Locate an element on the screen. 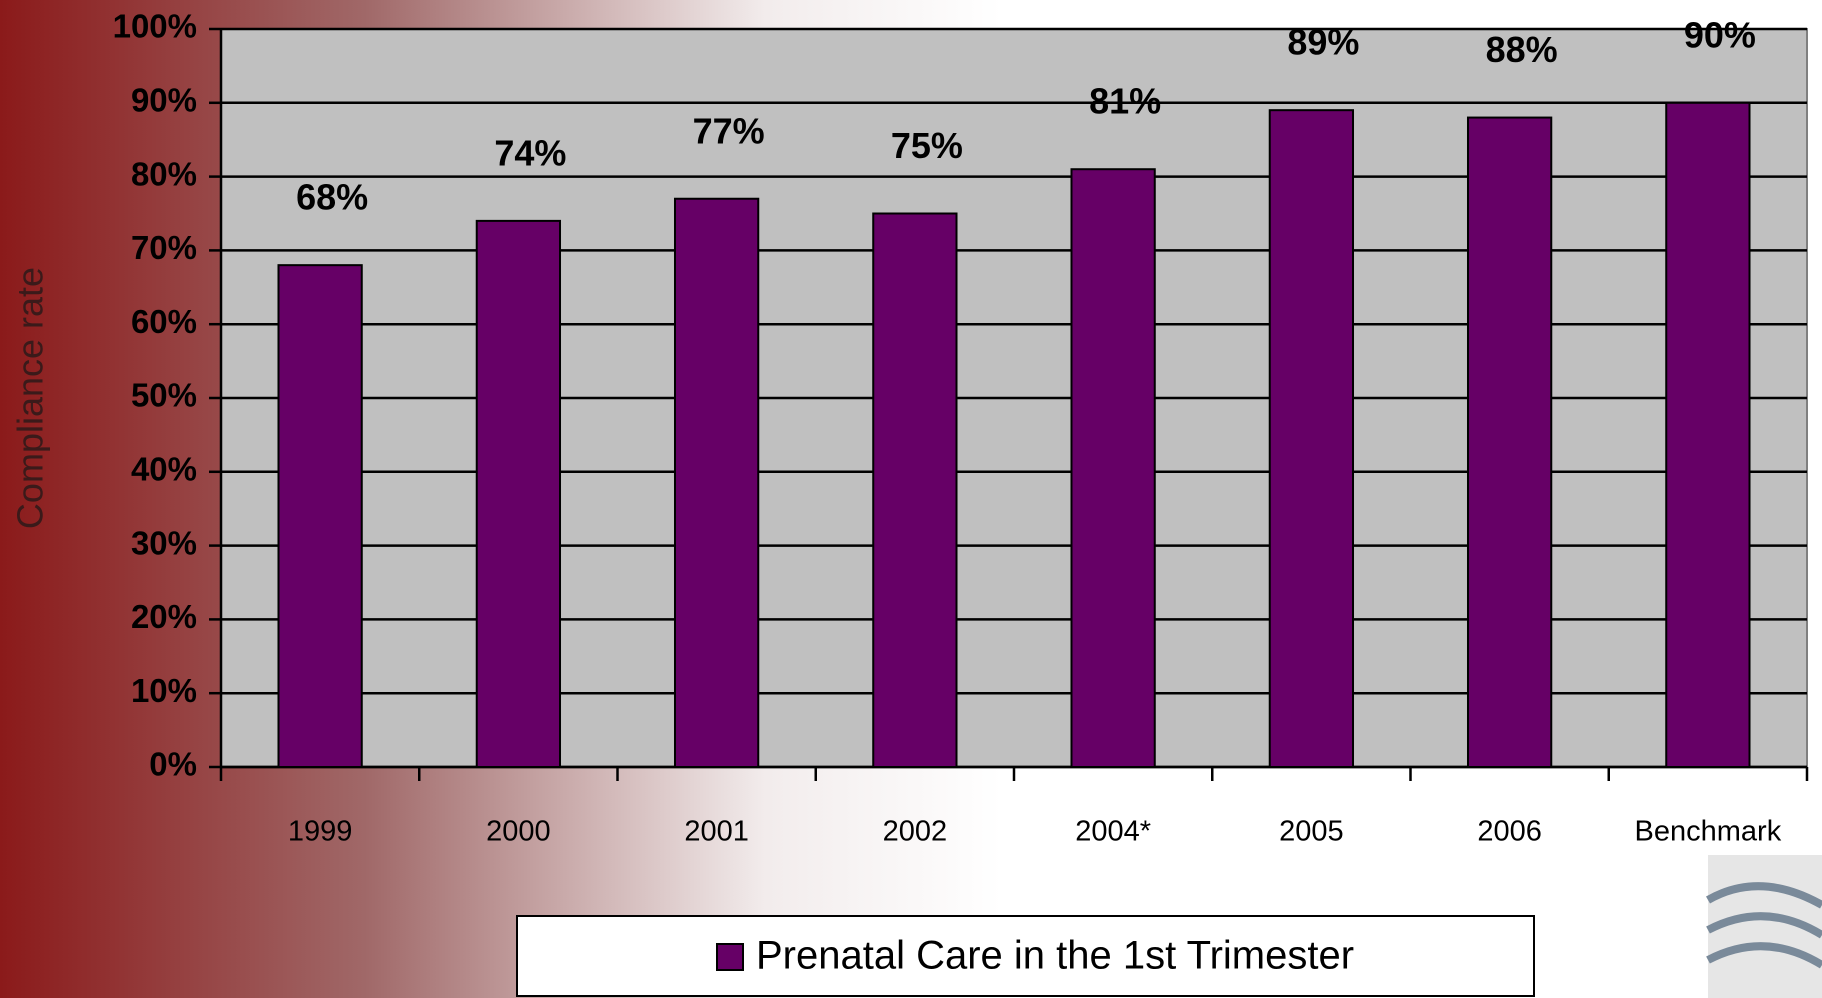 The image size is (1822, 998). legend is located at coordinates (1025, 956).